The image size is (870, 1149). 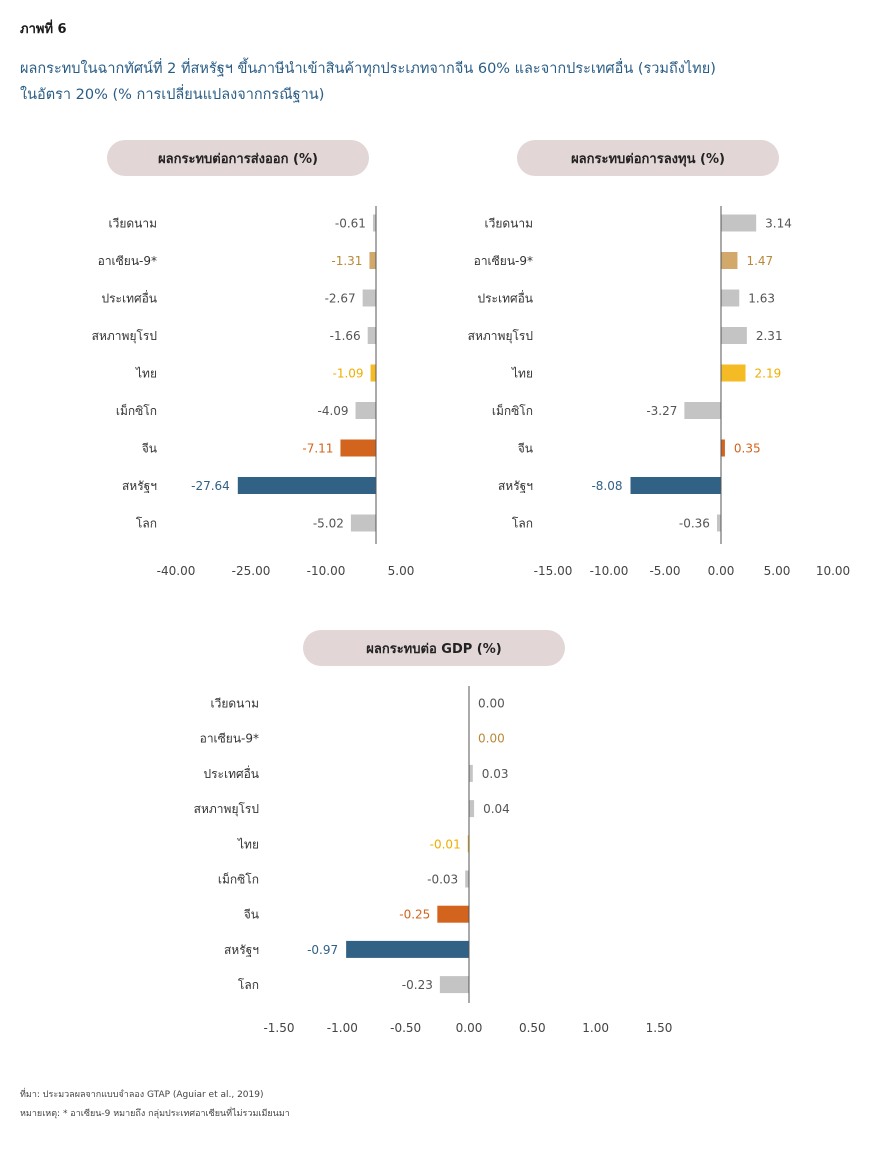 I want to click on exports-chart-title: ผลกระทบต่อการส่งออก (%), so click(x=238, y=159).